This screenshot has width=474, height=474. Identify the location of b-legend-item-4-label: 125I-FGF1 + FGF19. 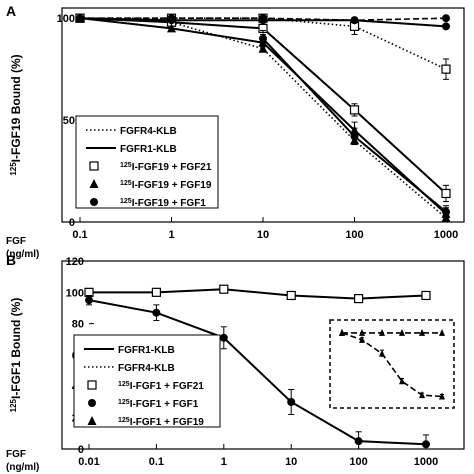
(161, 422).